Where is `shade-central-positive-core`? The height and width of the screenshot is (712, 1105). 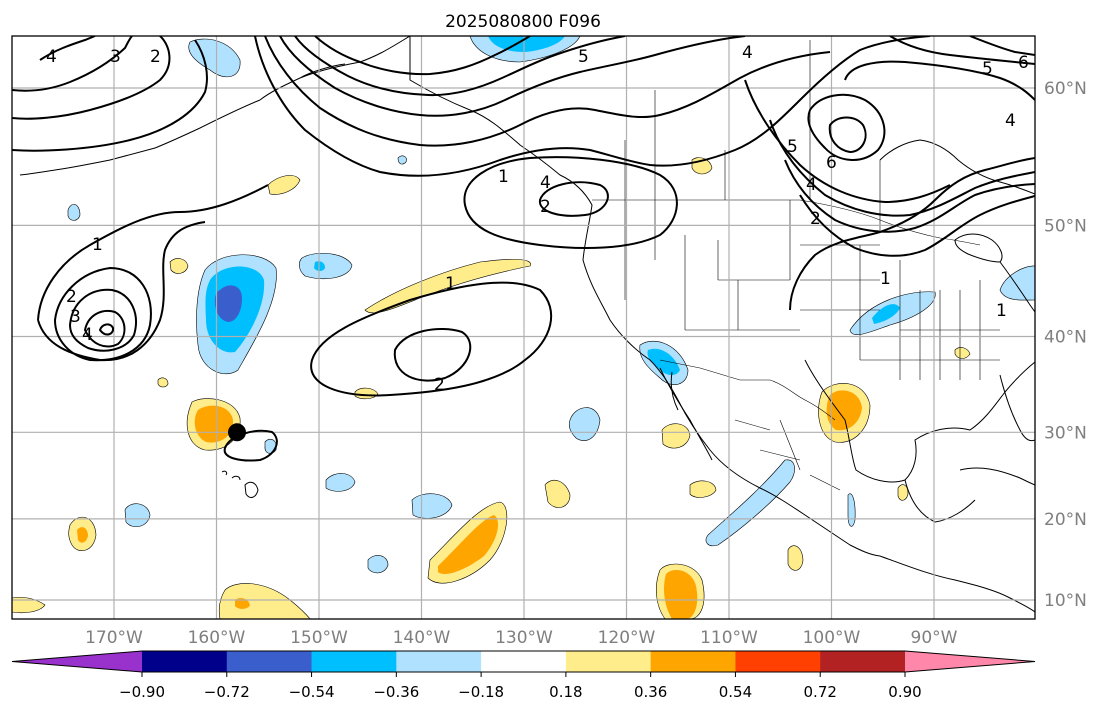
shade-central-positive-core is located at coordinates (468, 545).